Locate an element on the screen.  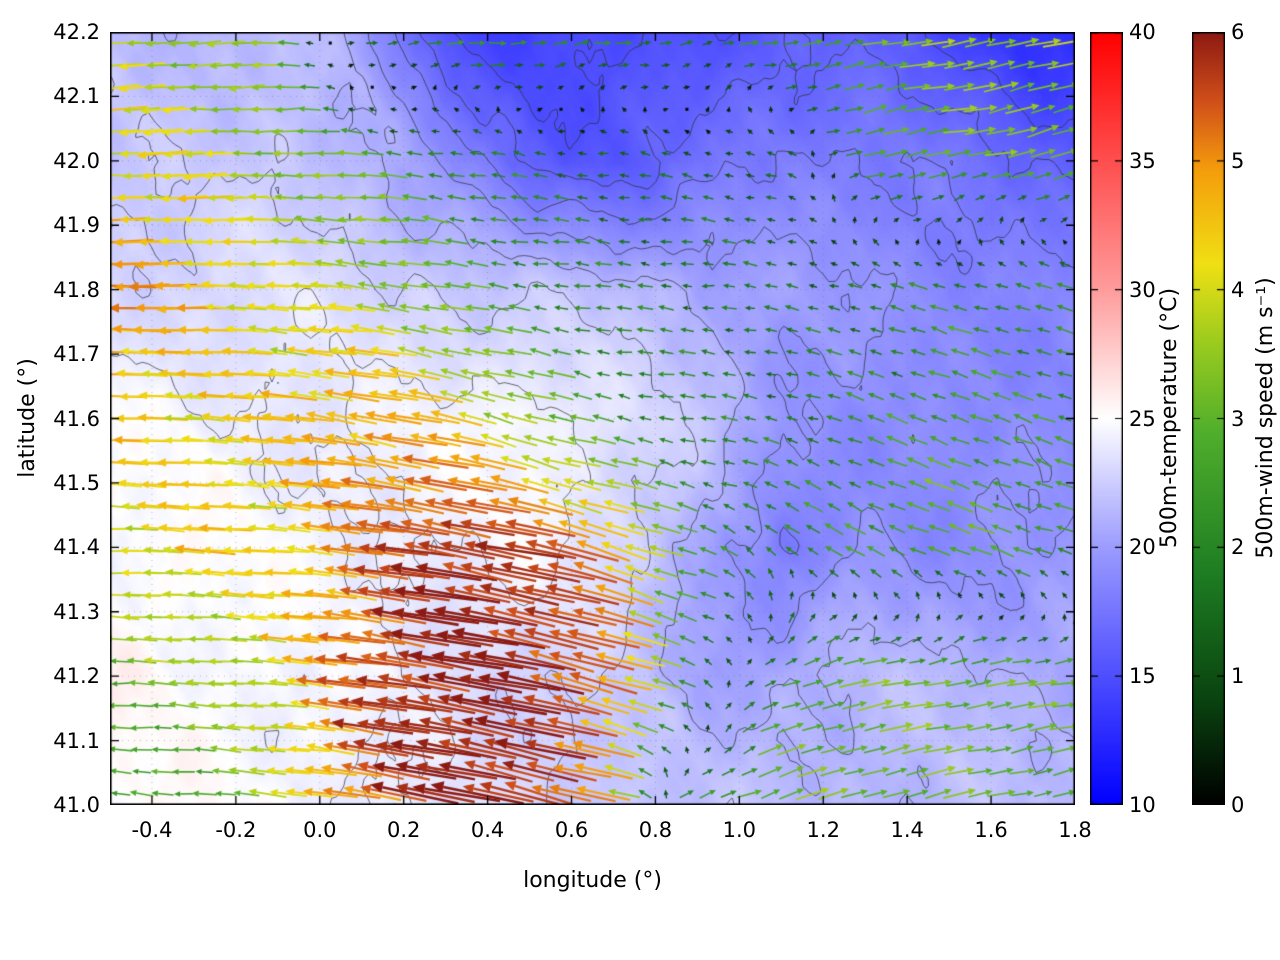
y-tick-label: 42.1 is located at coordinates (76, 96).